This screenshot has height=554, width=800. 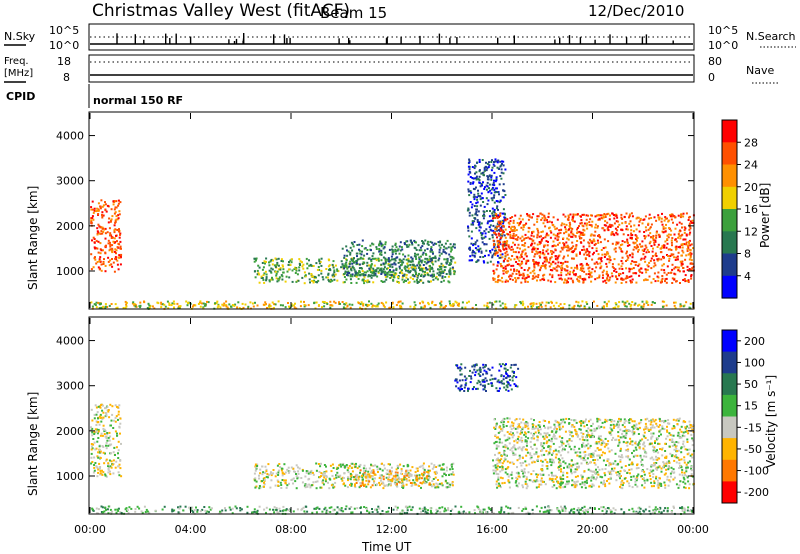 I want to click on sky-noise-panel, so click(x=391, y=37).